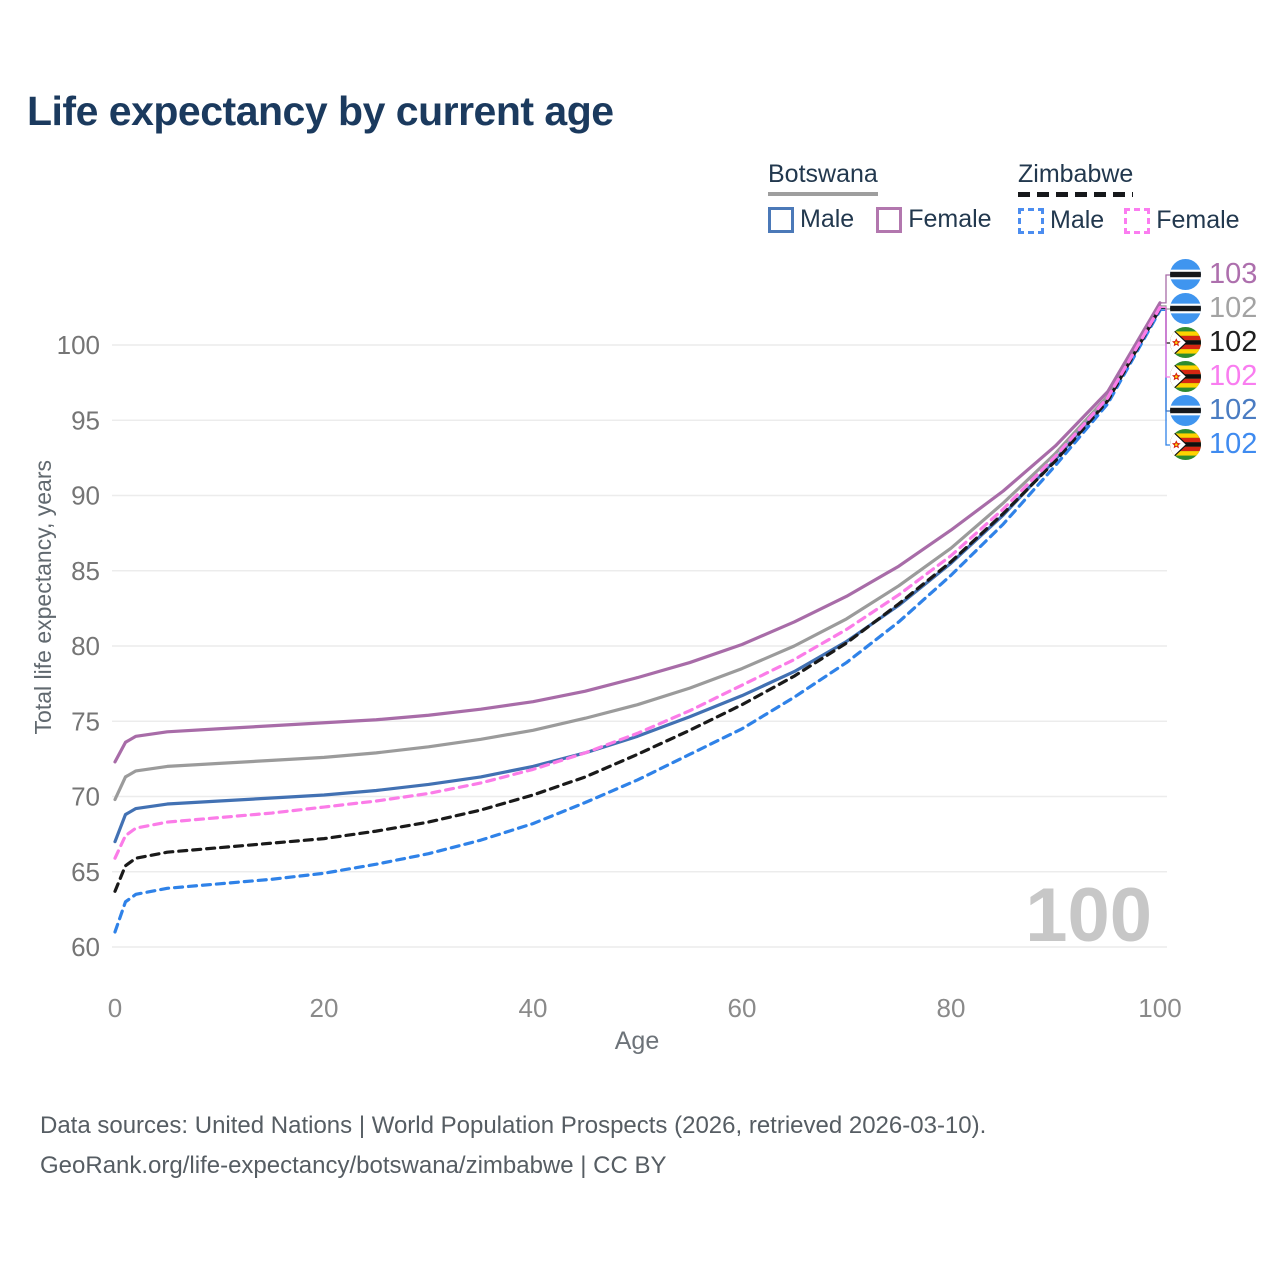 The height and width of the screenshot is (1280, 1280). What do you see at coordinates (1076, 194) in the screenshot?
I see `zimbabwe-line-style-sample` at bounding box center [1076, 194].